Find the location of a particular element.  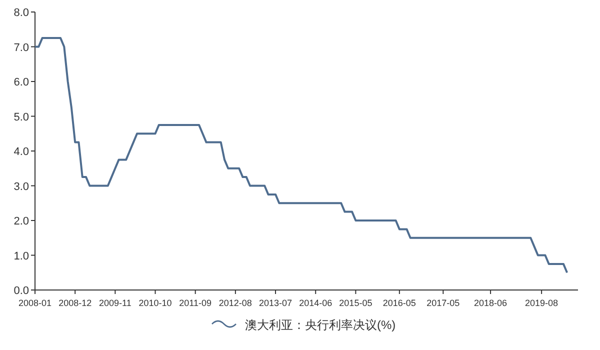

x-tick-label: 2015-05 is located at coordinates (355, 303).